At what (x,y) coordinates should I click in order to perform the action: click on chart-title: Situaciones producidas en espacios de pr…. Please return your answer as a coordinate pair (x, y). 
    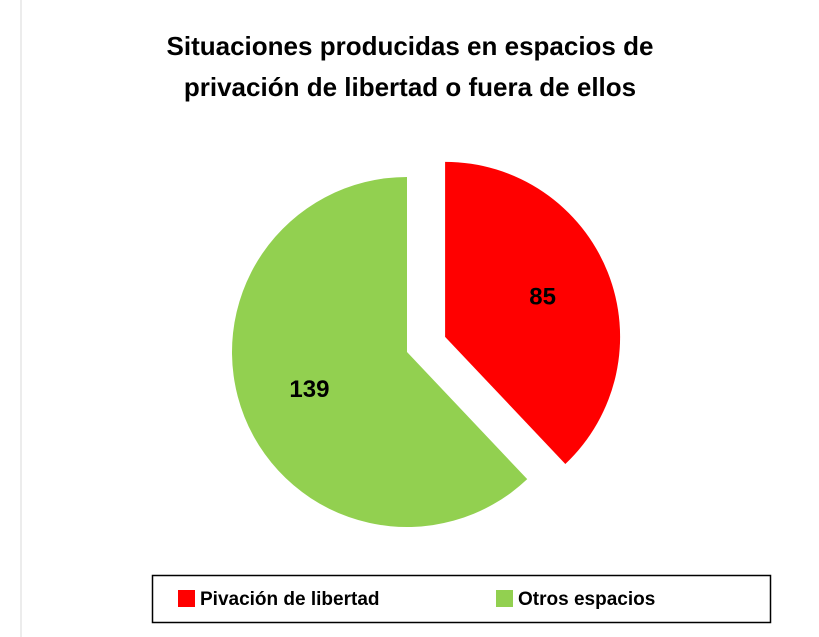
    Looking at the image, I should click on (410, 66).